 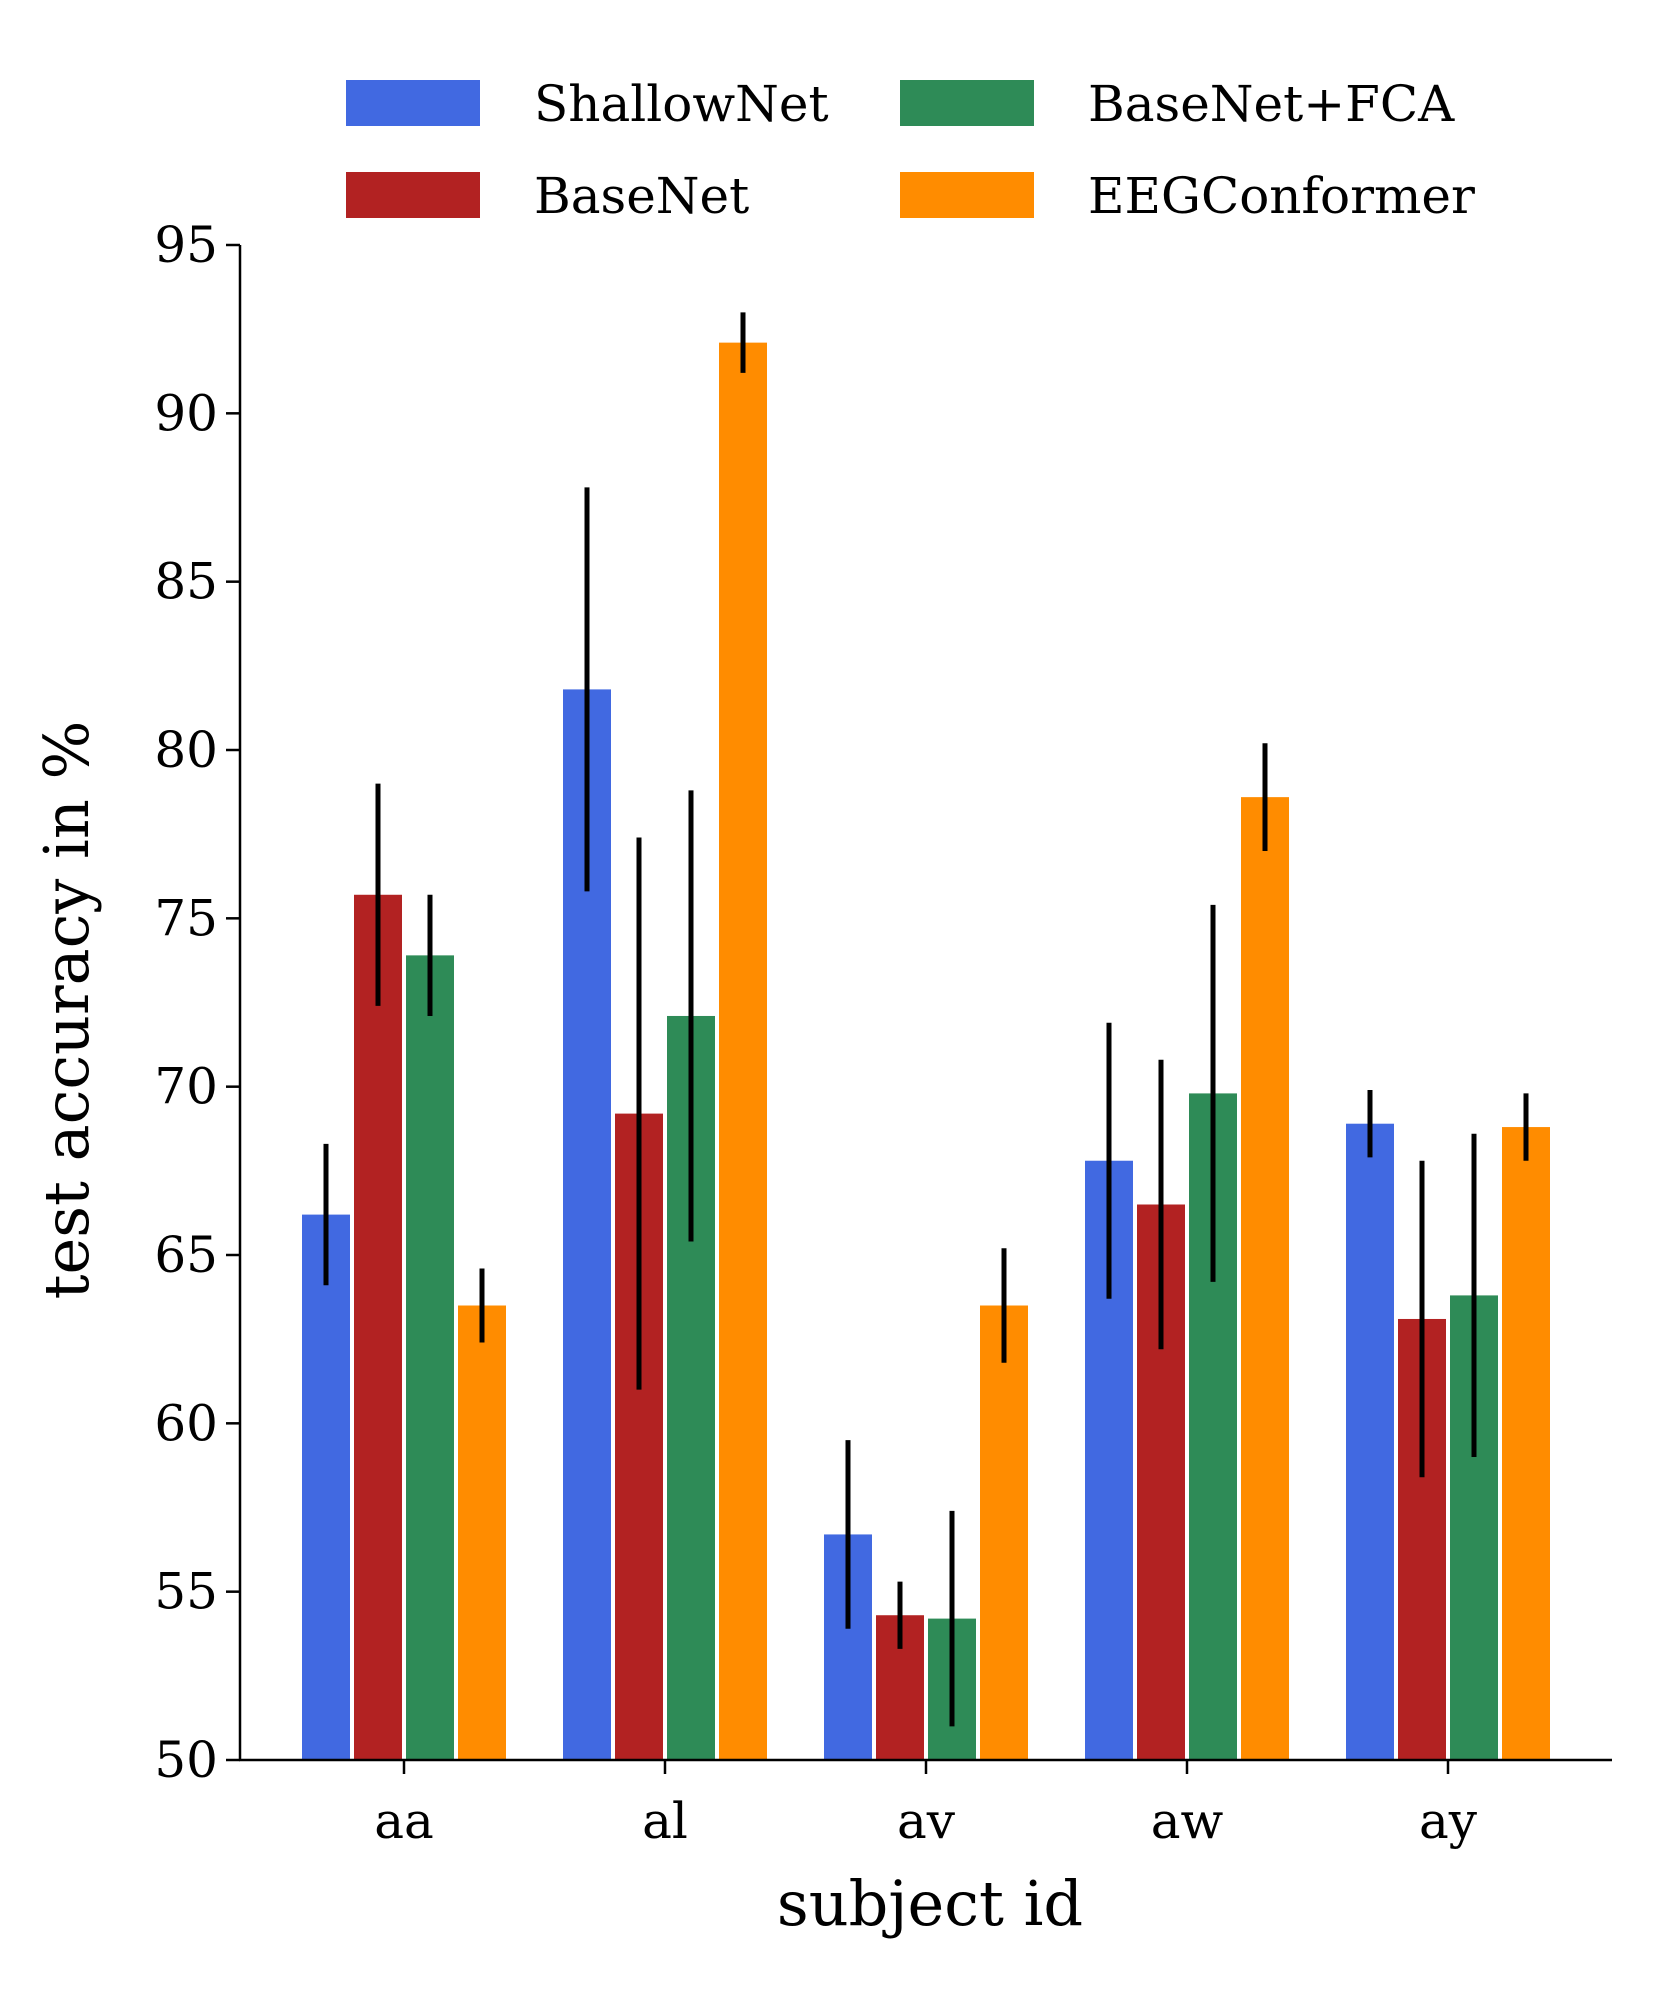 What do you see at coordinates (681, 104) in the screenshot?
I see `legend-label: ShallowNet` at bounding box center [681, 104].